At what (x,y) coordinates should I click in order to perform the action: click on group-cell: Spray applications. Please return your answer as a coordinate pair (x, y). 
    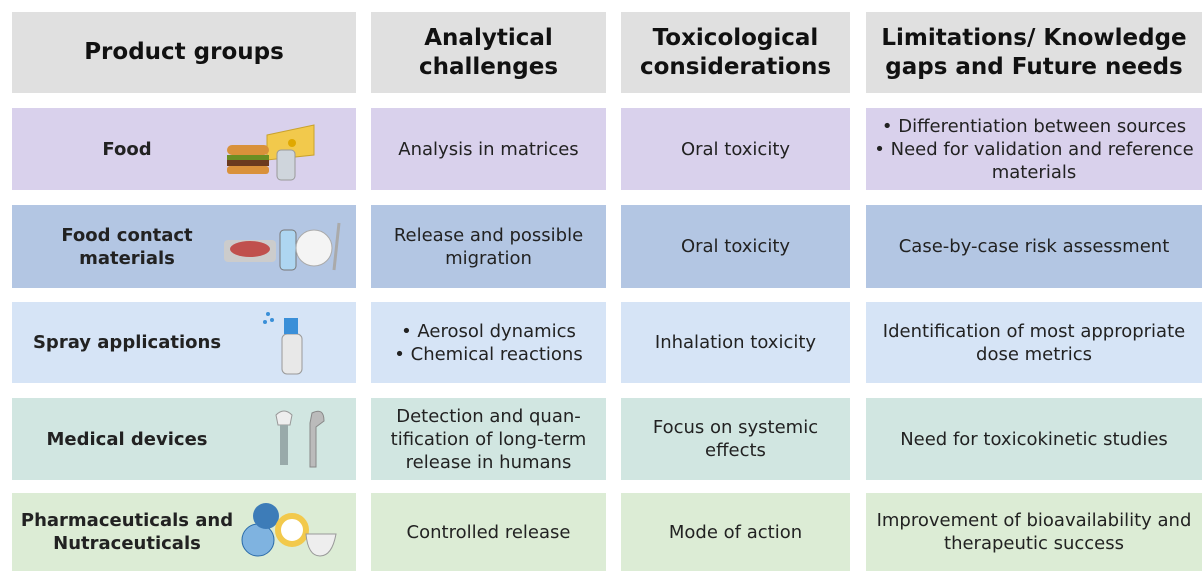
    Looking at the image, I should click on (127, 342).